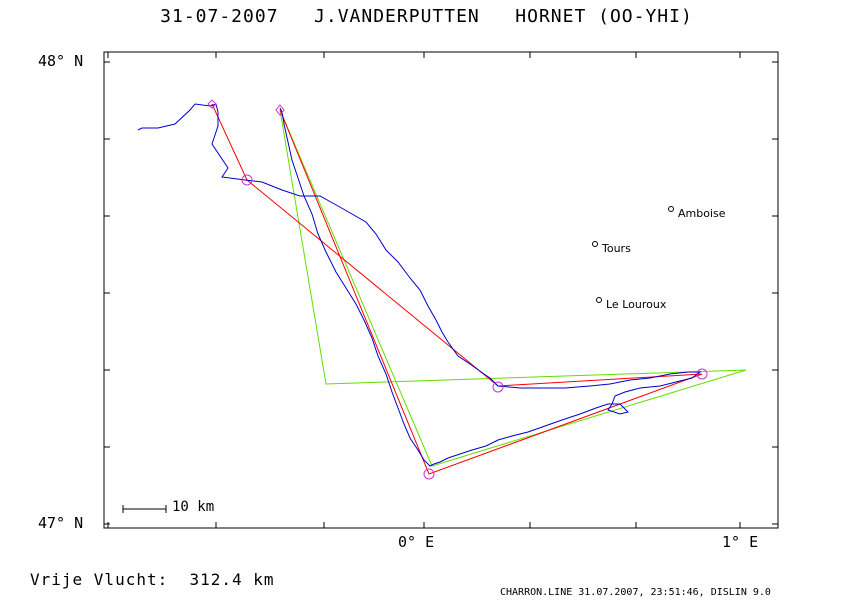  Describe the element at coordinates (595, 244) in the screenshot. I see `town-marker-tours` at that location.